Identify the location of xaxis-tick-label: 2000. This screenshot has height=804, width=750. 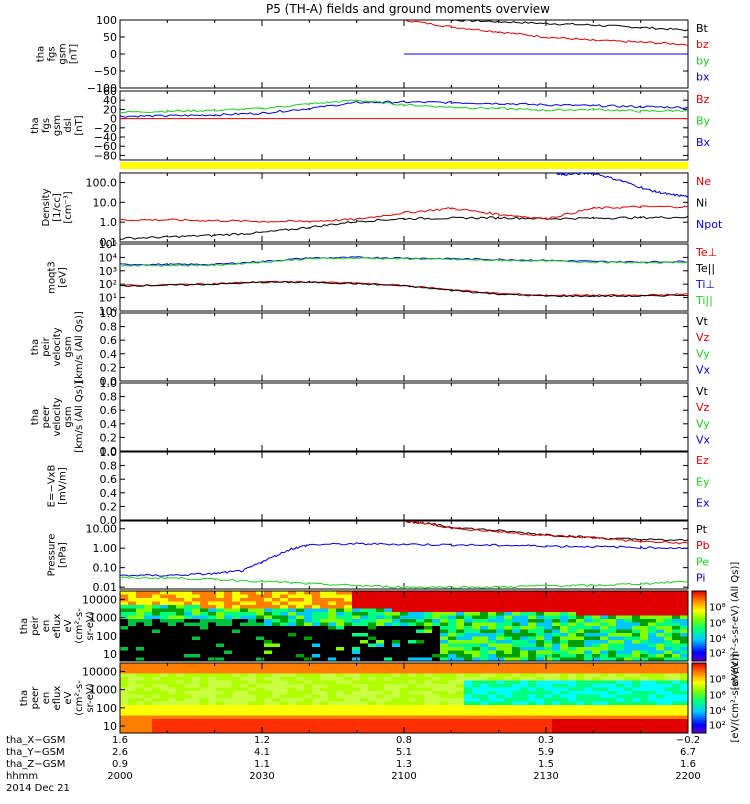
(119, 776).